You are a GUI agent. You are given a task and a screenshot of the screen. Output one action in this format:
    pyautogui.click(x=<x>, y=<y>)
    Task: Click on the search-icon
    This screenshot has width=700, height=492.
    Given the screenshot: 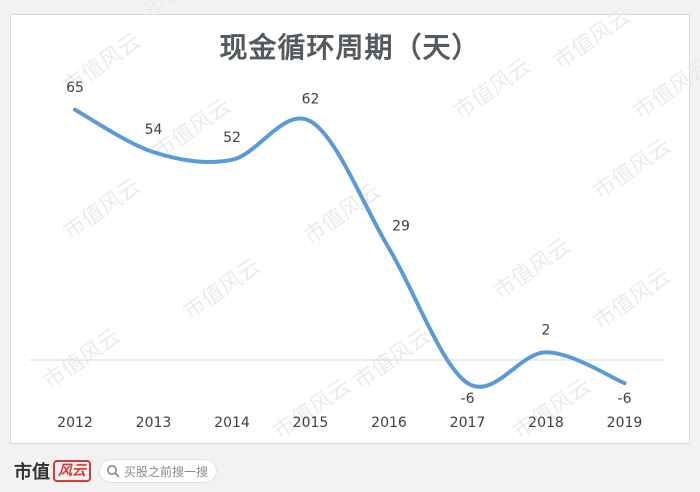 What is the action you would take?
    pyautogui.click(x=113, y=471)
    